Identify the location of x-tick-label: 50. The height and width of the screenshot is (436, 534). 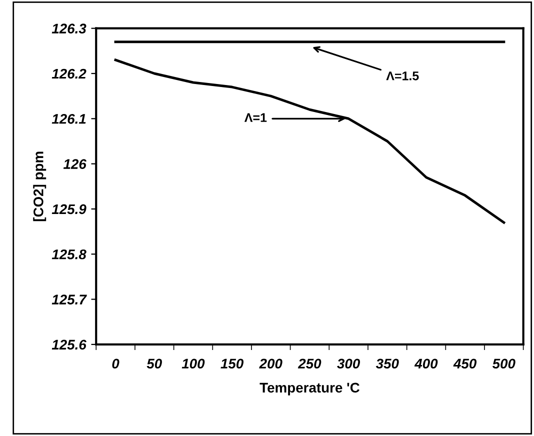
(154, 363).